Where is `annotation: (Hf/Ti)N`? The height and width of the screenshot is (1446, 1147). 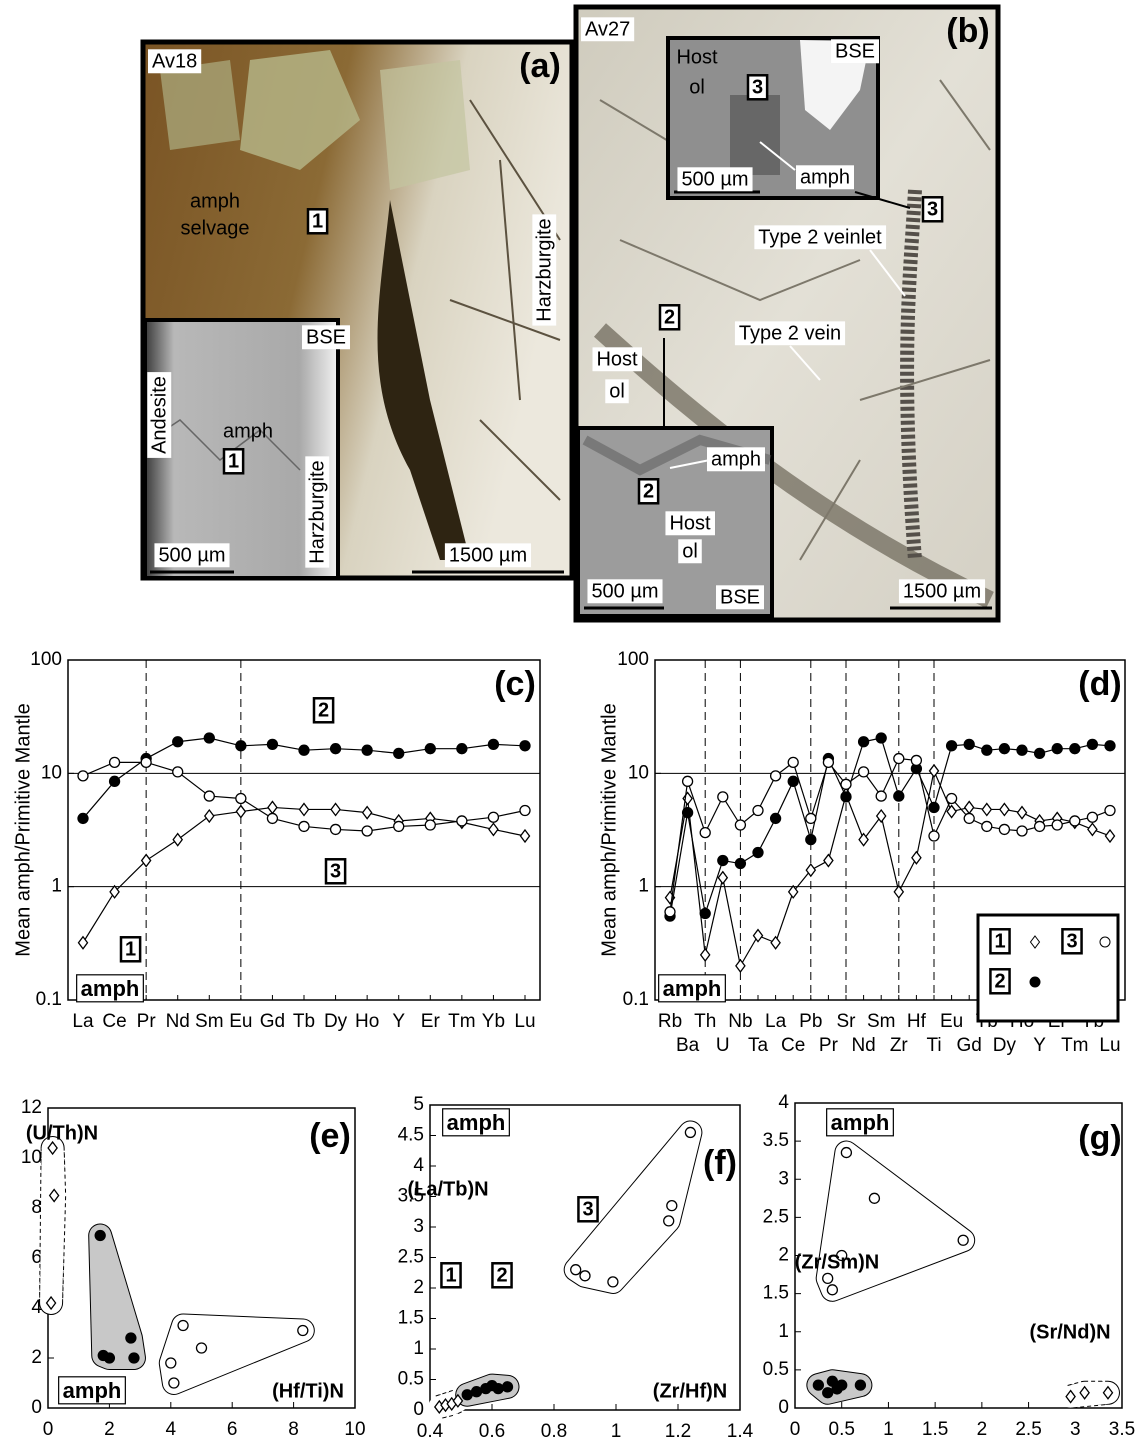 annotation: (Hf/Ti)N is located at coordinates (308, 1391).